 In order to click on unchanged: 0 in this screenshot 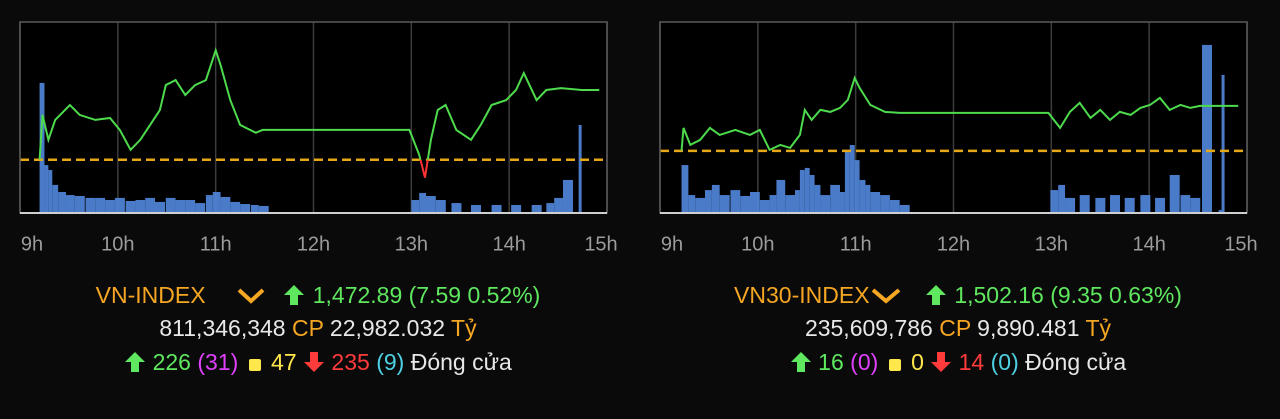, I will do `click(917, 362)`.